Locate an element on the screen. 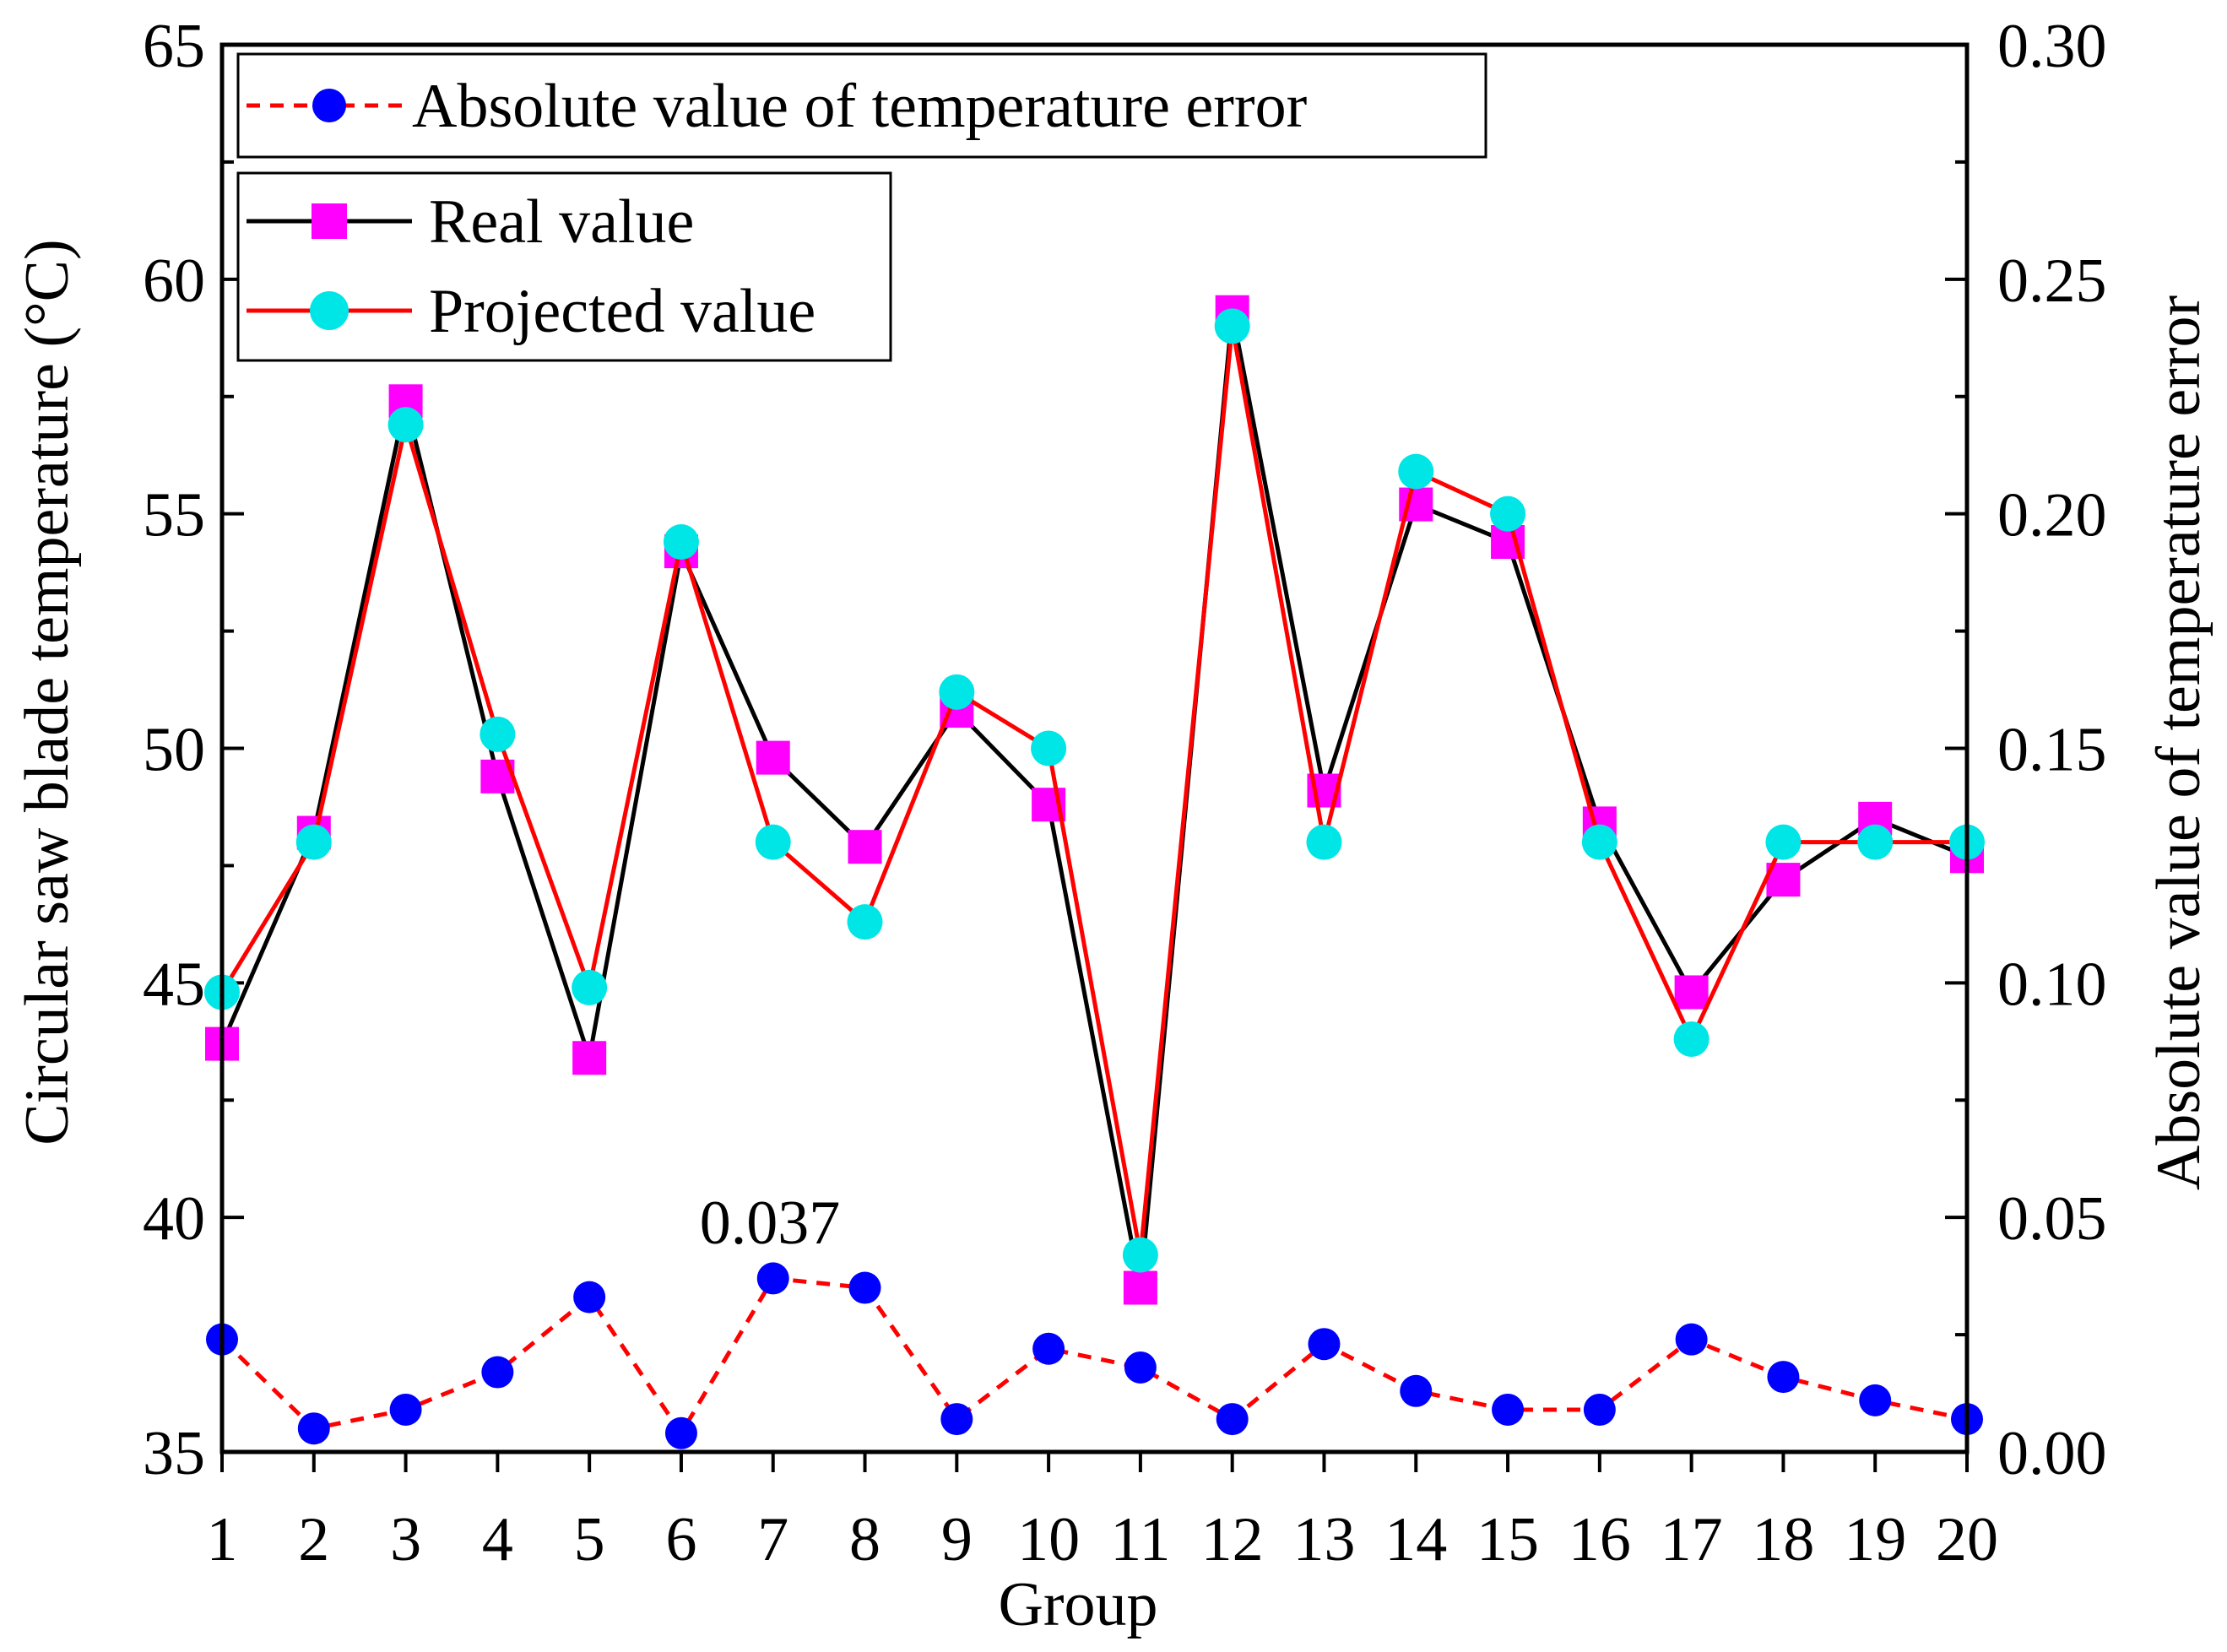 Image resolution: width=2227 pixels, height=1652 pixels. x-tick-label: 19 is located at coordinates (1875, 1539).